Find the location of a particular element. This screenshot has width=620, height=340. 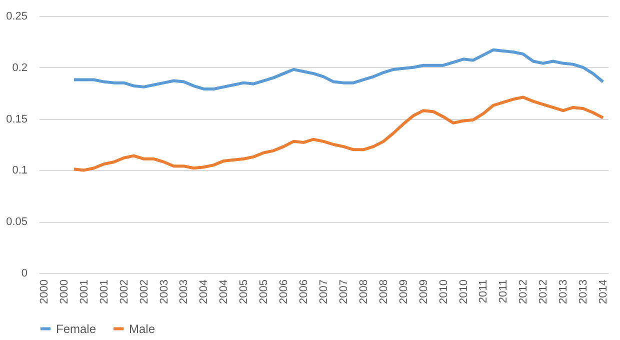

line-series is located at coordinates (338, 69).